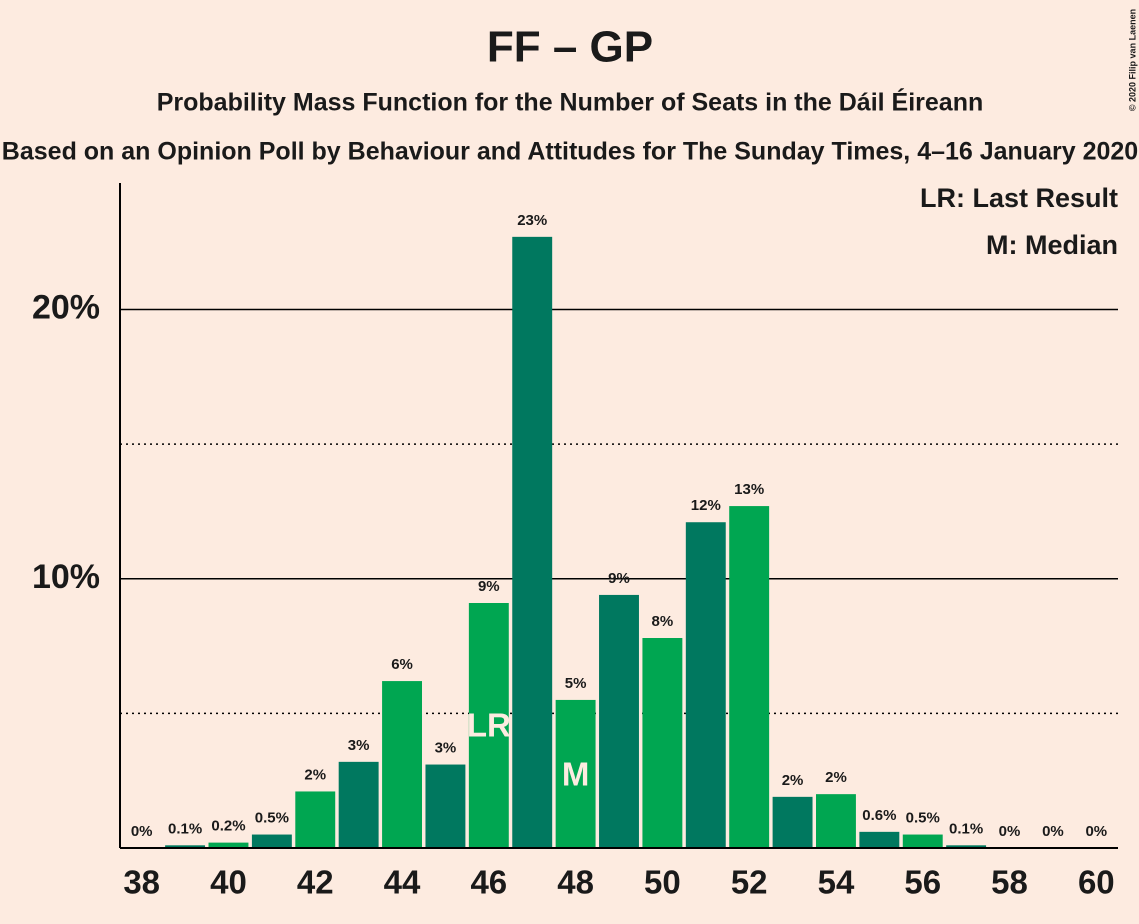 This screenshot has height=924, width=1139. What do you see at coordinates (402, 664) in the screenshot?
I see `value-label: 6%` at bounding box center [402, 664].